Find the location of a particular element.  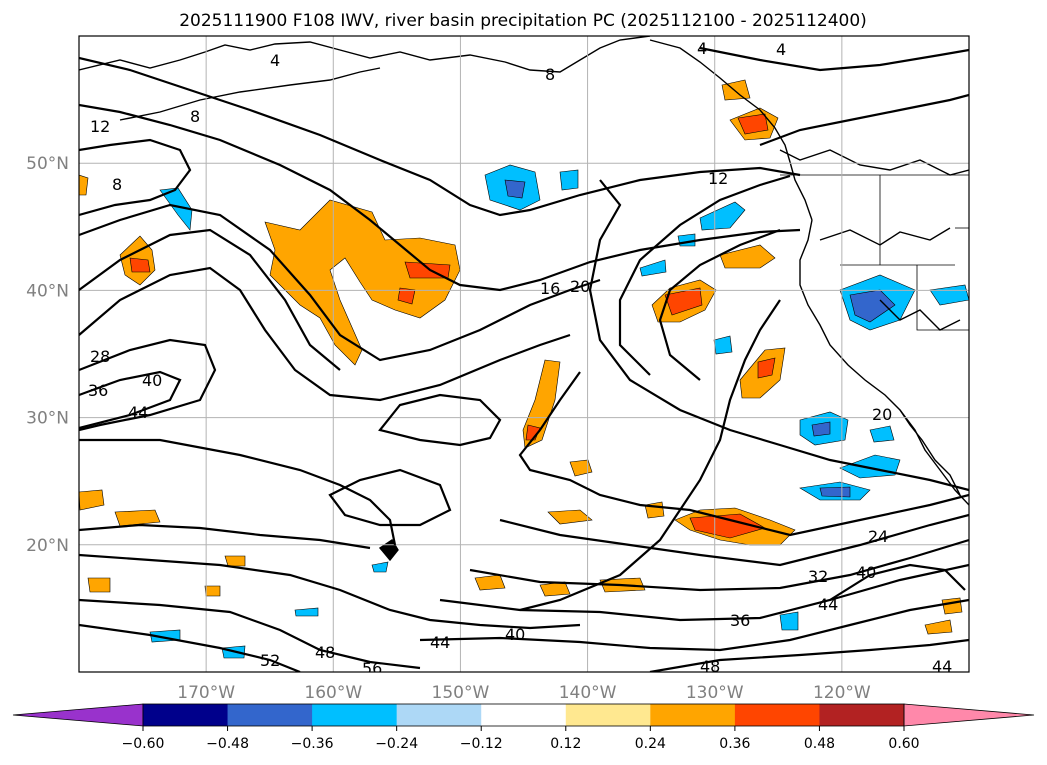

latitude-labels: 50°N 40°N 30°N 20°N is located at coordinates (47, 355).